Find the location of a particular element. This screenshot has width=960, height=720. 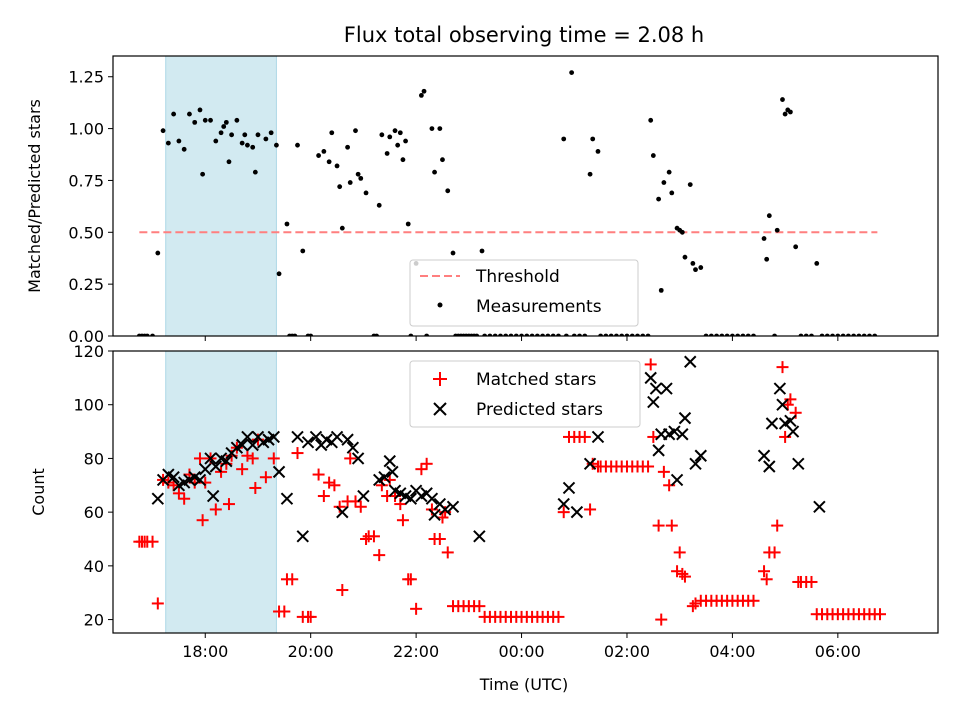

top-chart-title: Flux total observing time = 2.08 h is located at coordinates (524, 35).